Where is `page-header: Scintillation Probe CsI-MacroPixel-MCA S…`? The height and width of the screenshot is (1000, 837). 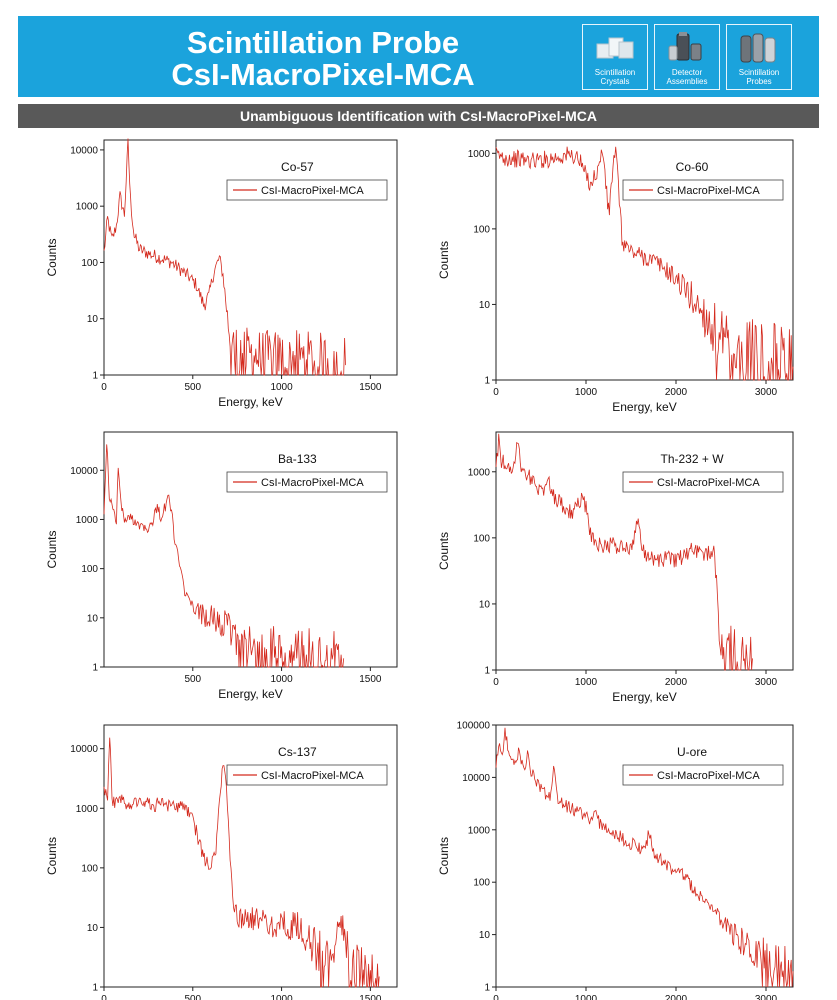 page-header: Scintillation Probe CsI-MacroPixel-MCA S… is located at coordinates (418, 56).